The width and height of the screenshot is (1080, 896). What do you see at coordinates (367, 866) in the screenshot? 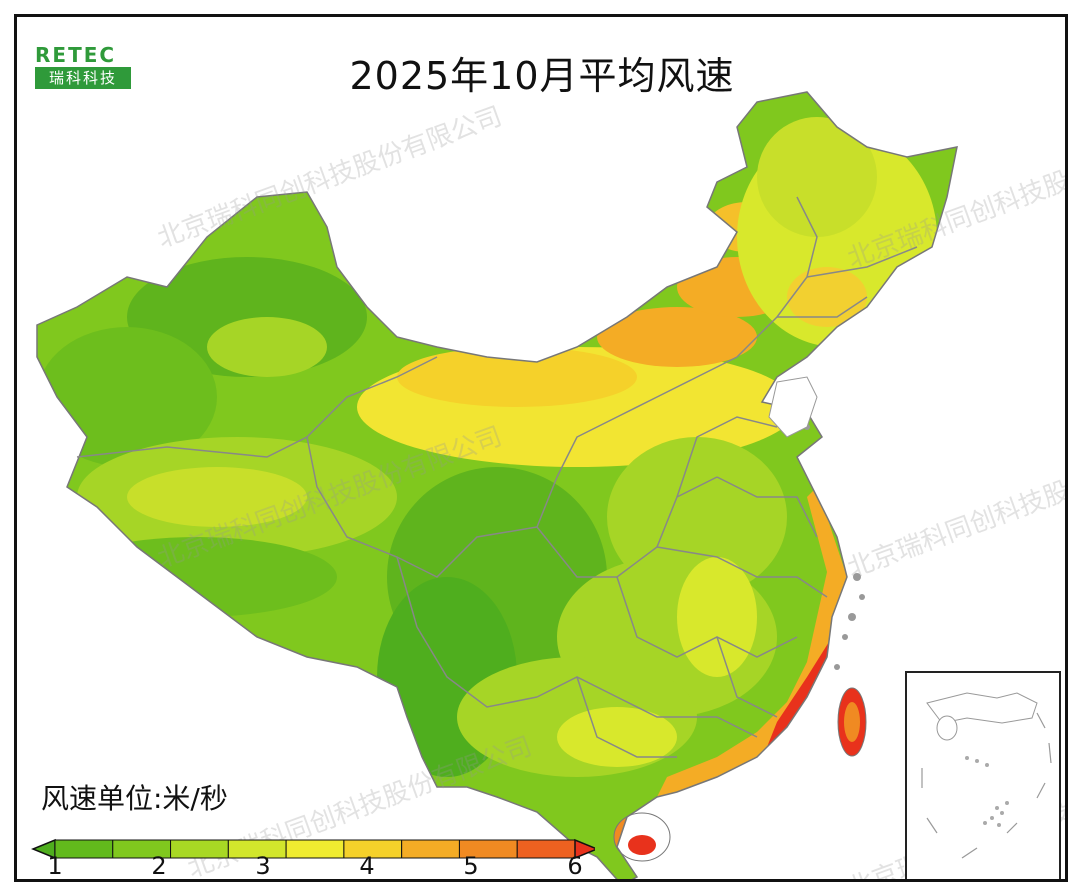
I see `legend-tick-label: 4` at bounding box center [367, 866].